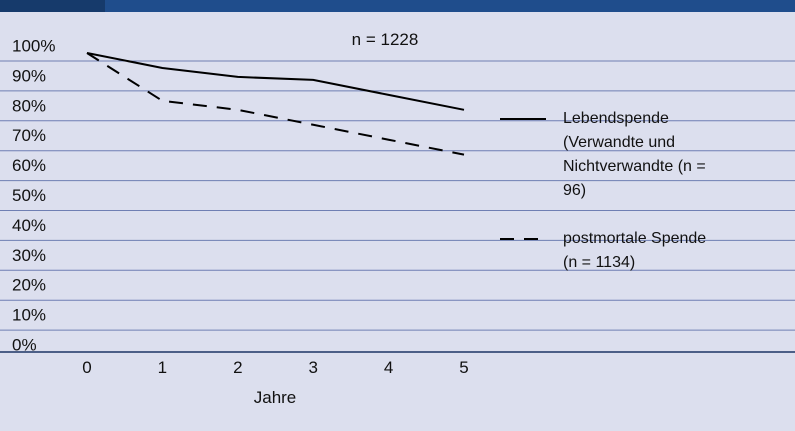  What do you see at coordinates (29, 165) in the screenshot?
I see `y-tick-label: 60%` at bounding box center [29, 165].